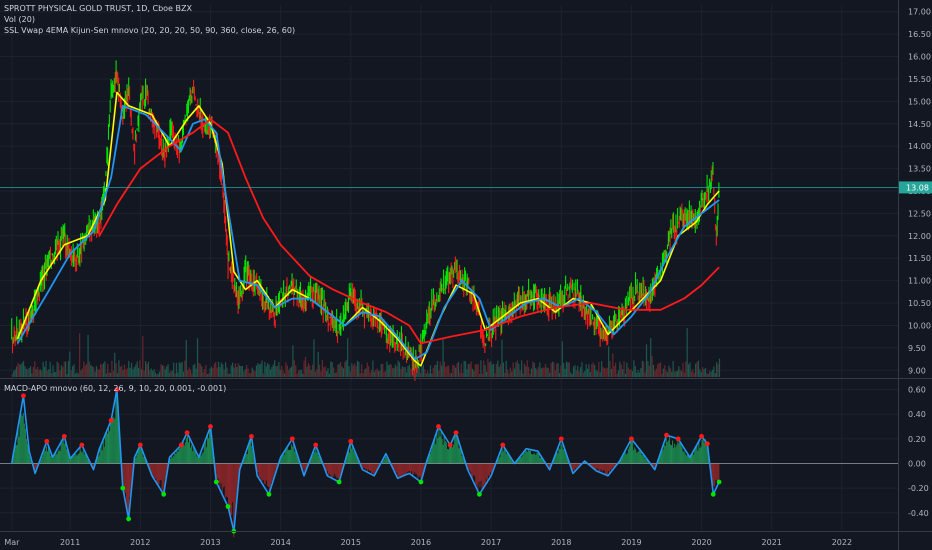  I want to click on x-tick-label: 2013, so click(210, 542).